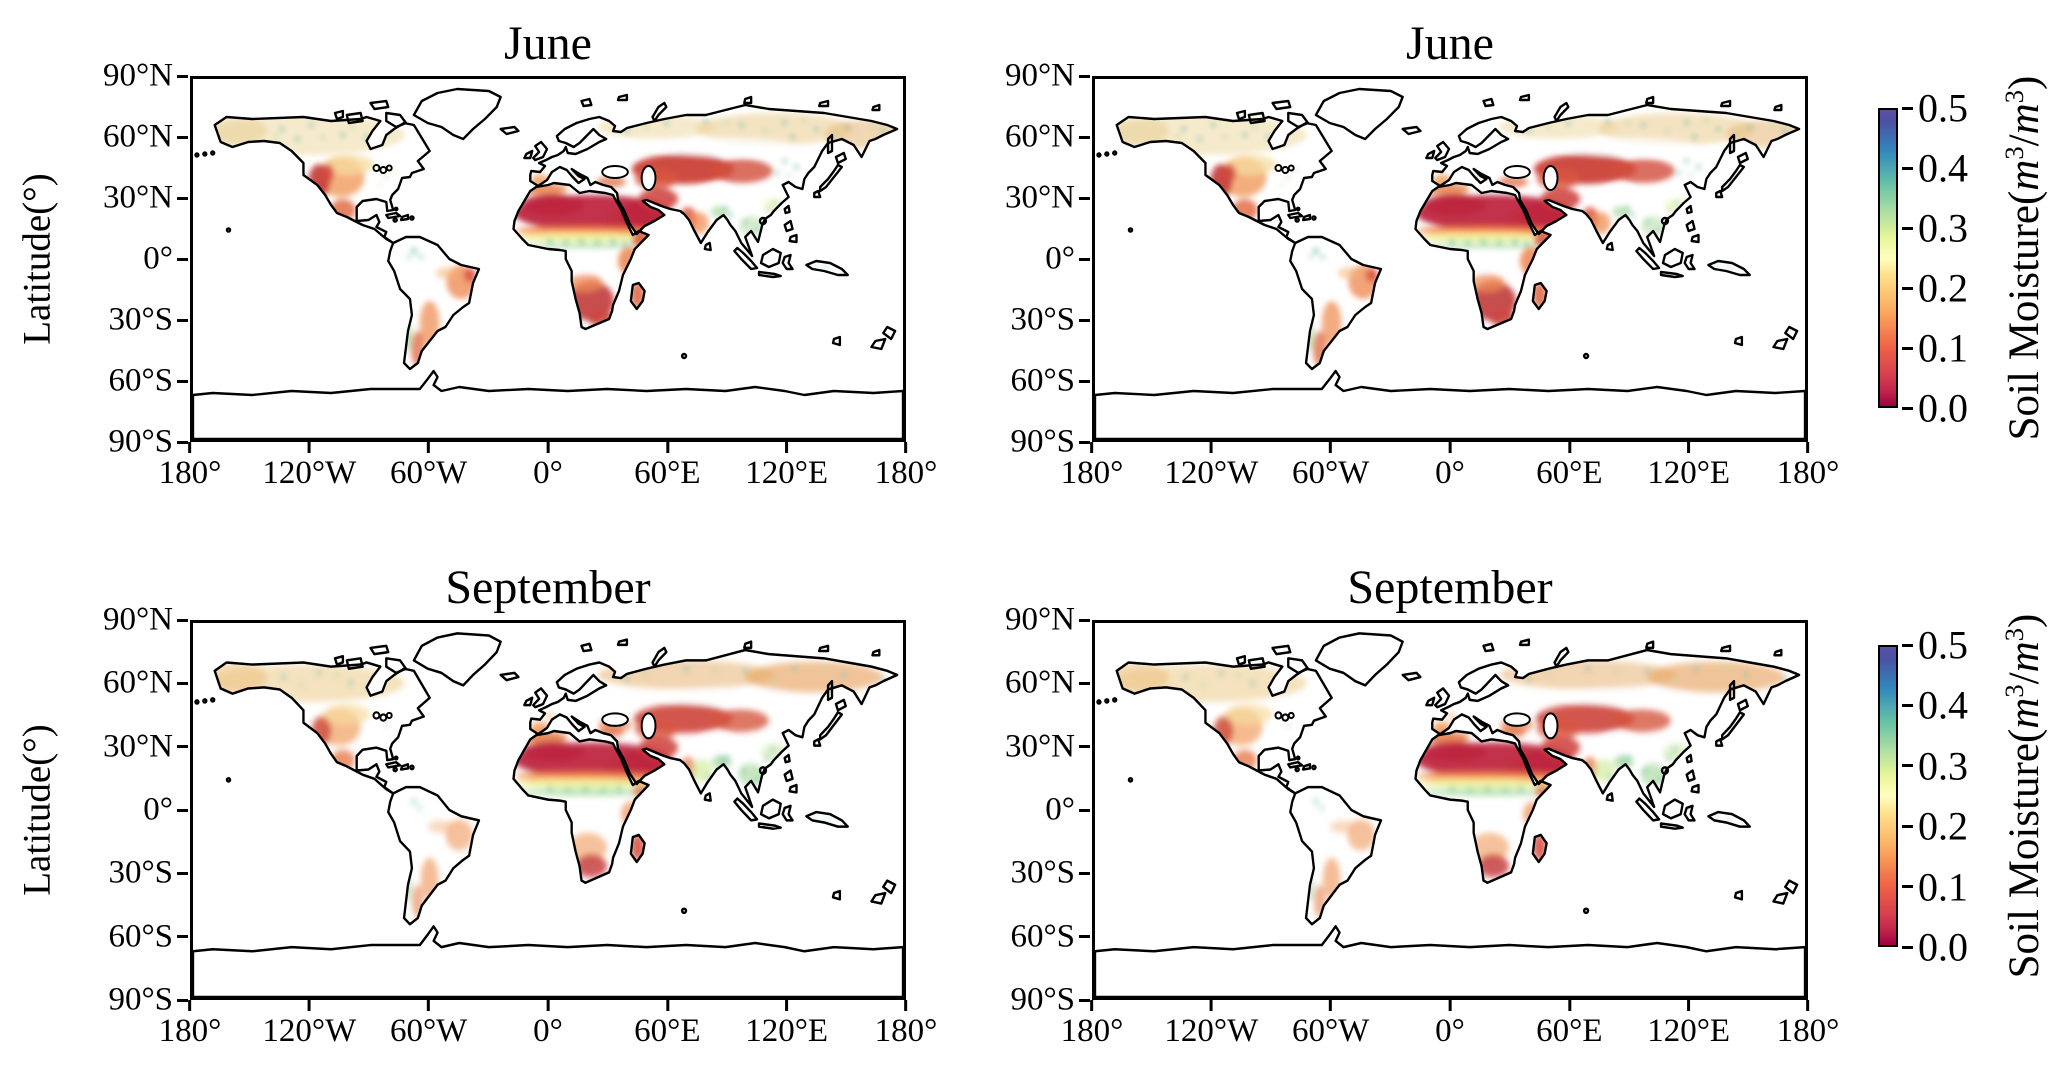 This screenshot has width=2056, height=1082. What do you see at coordinates (1963, 258) in the screenshot?
I see `colorbar-row1: 0.5 0.4 0.3 0.2 0.1 0.0 Soil Moisture(m3/m3)` at bounding box center [1963, 258].